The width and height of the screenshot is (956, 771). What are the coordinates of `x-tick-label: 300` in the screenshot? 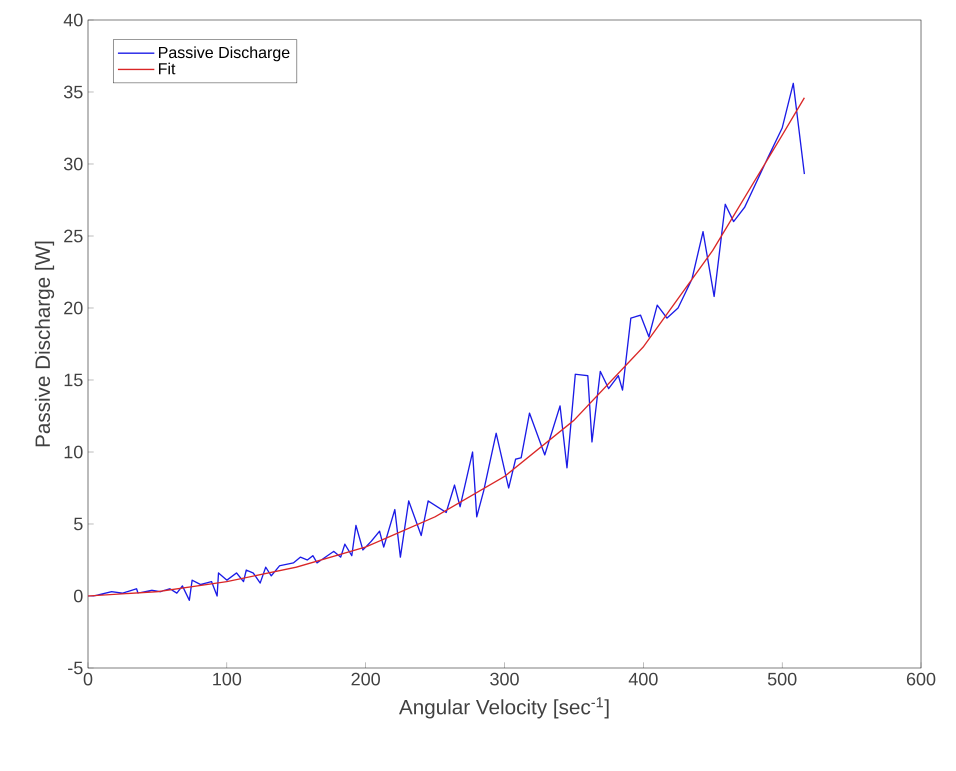 It's located at (504, 679).